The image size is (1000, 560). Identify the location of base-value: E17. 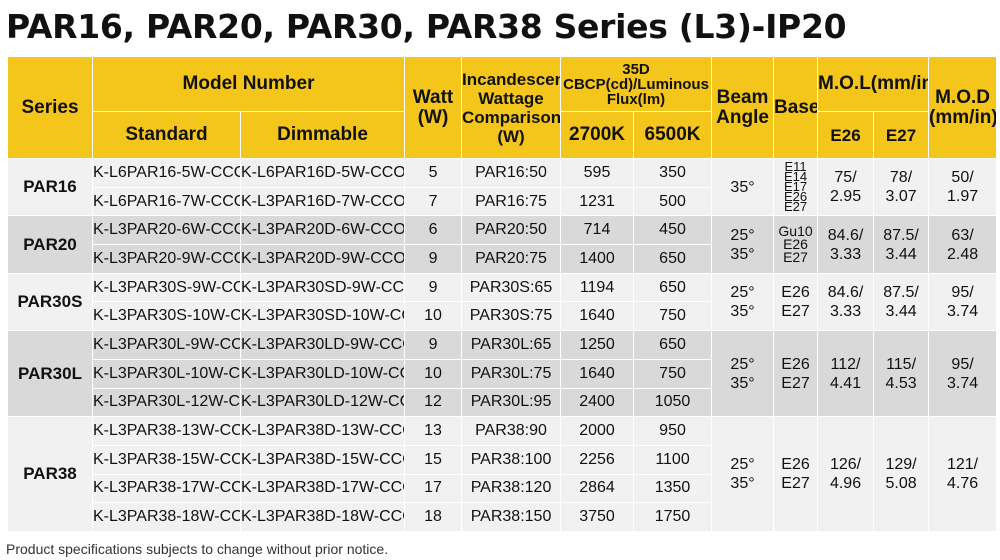
(795, 187).